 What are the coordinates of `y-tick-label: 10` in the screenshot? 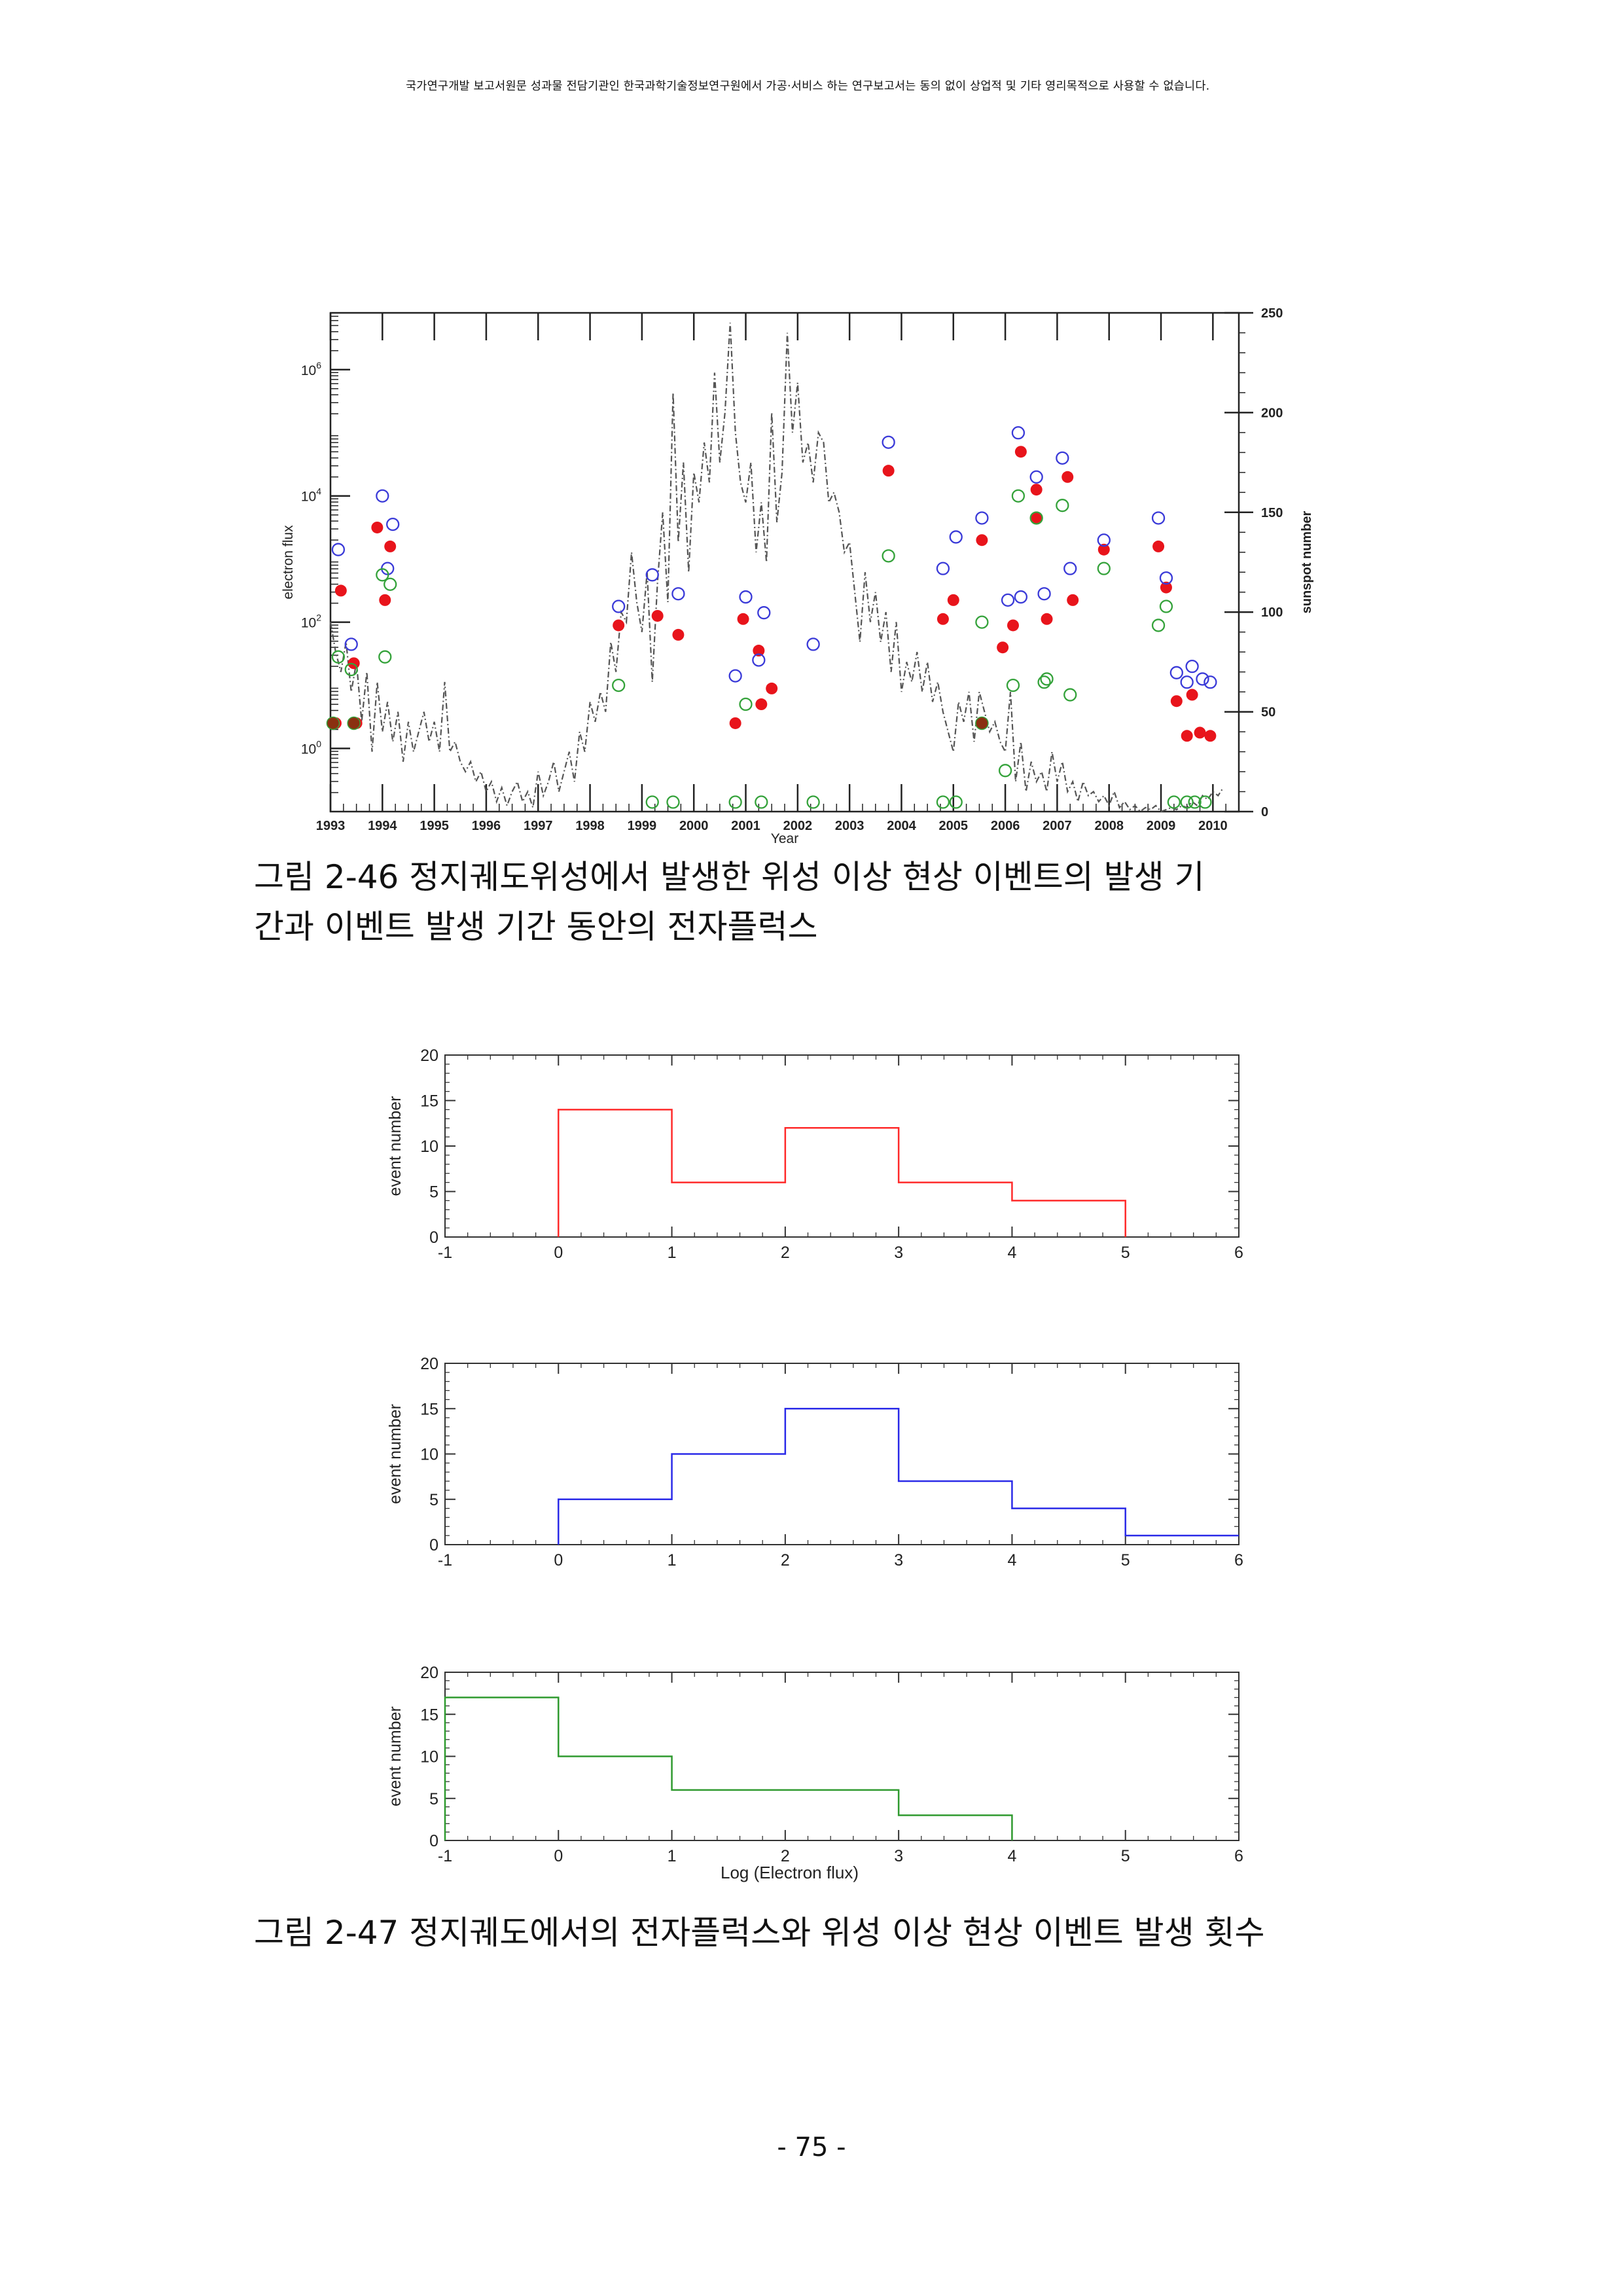 It's located at (429, 1455).